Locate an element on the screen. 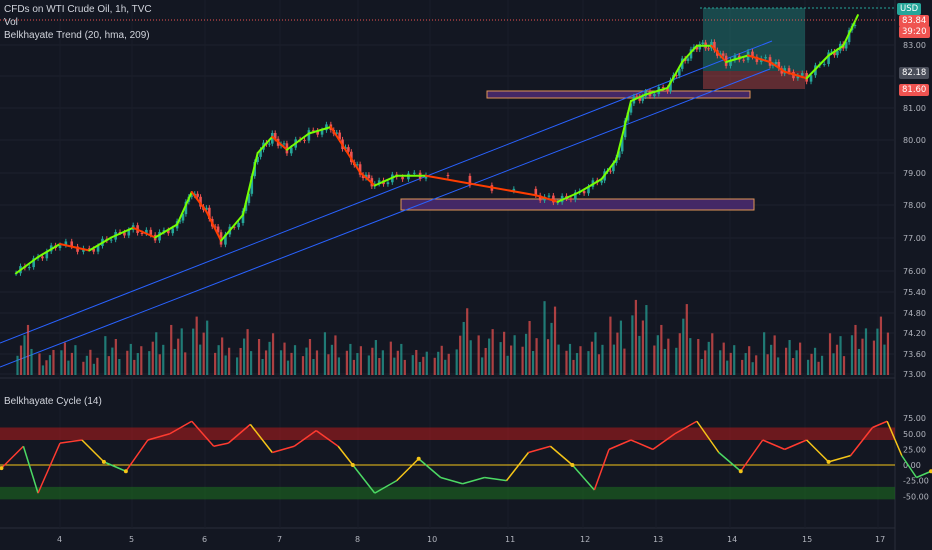 Image resolution: width=932 pixels, height=550 pixels. price-tick-label: 81.00 is located at coordinates (914, 108).